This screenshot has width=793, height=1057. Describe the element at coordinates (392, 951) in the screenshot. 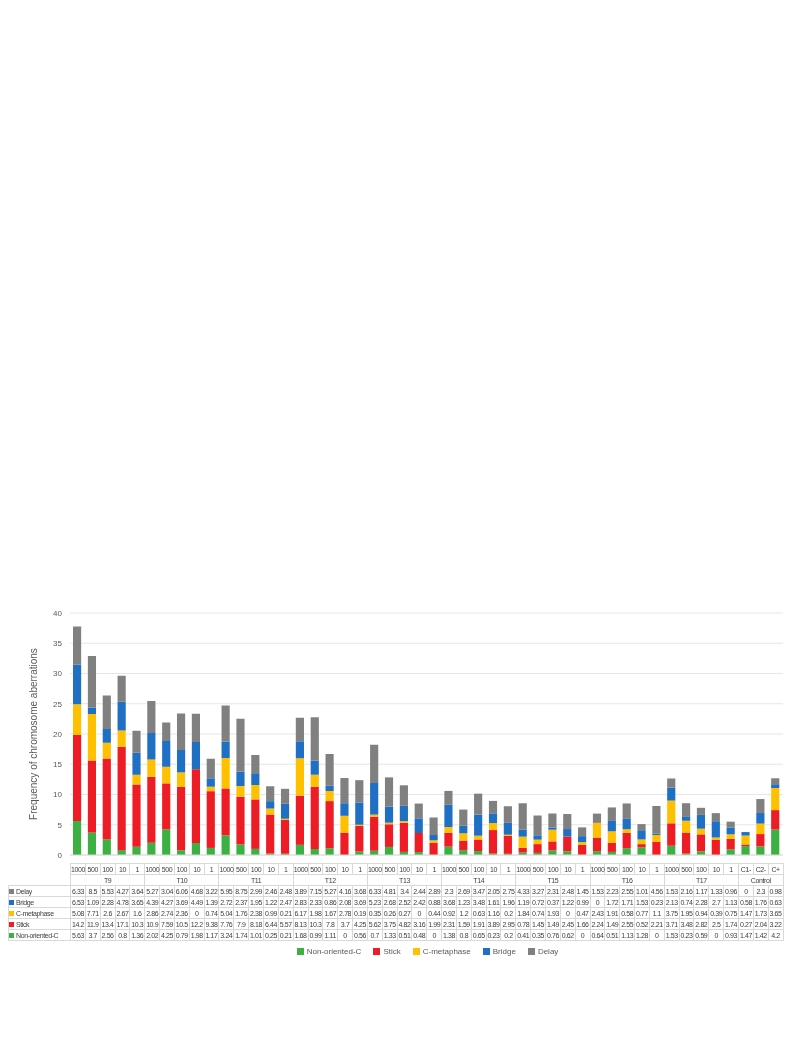

I see `text: Stick` at that location.